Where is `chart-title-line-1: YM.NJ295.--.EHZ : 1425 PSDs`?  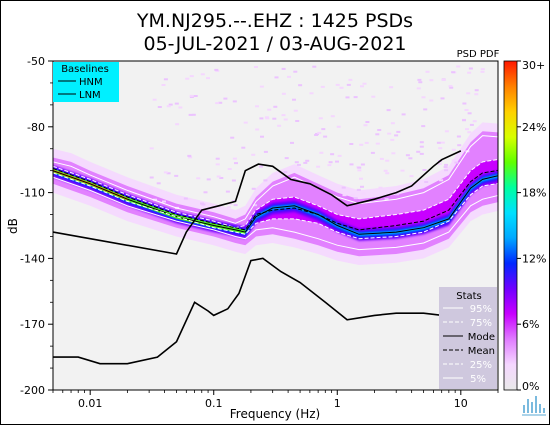
chart-title-line-1: YM.NJ295.--.EHZ : 1425 PSDs is located at coordinates (274, 21).